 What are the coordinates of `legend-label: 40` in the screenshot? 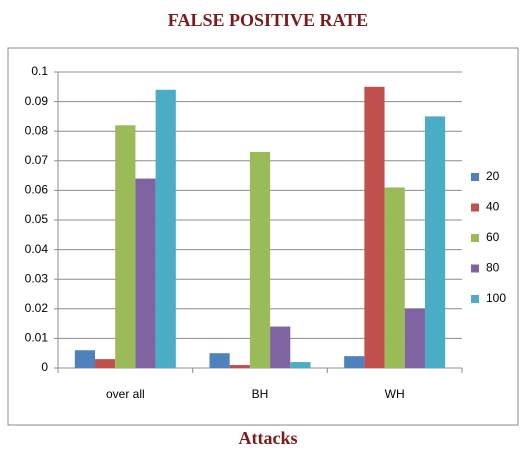 It's located at (493, 207).